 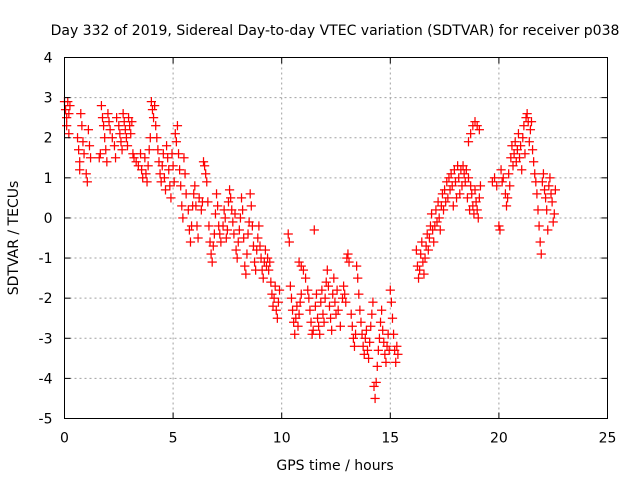 What do you see at coordinates (48, 219) in the screenshot?
I see `y-tick-label: 0` at bounding box center [48, 219].